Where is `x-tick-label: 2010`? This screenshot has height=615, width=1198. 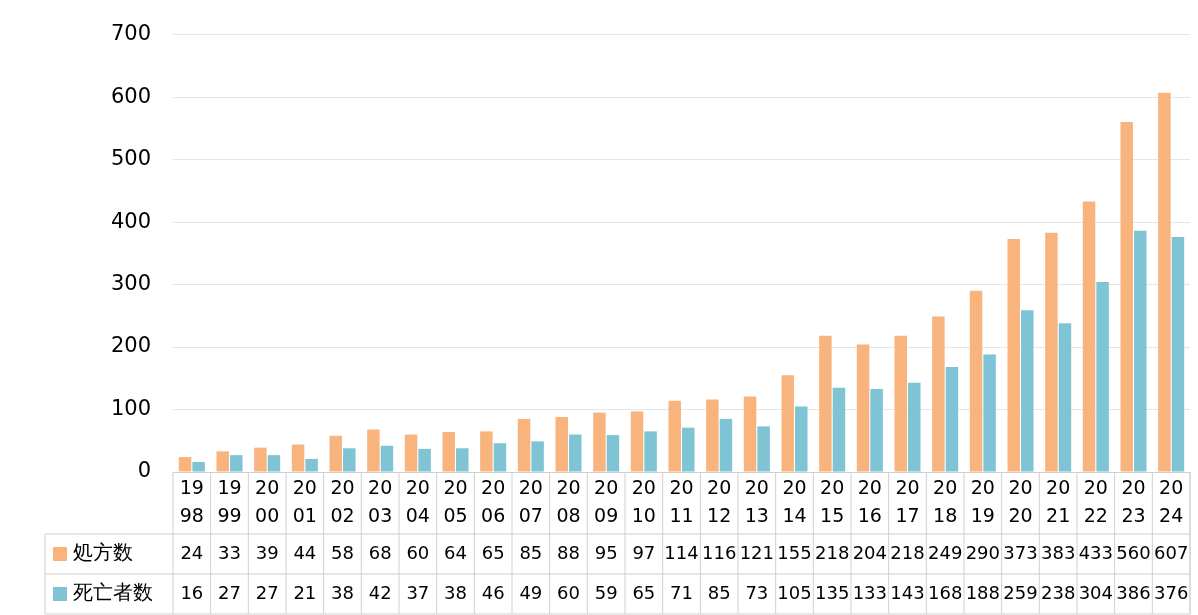 x-tick-label: 2010 is located at coordinates (643, 500).